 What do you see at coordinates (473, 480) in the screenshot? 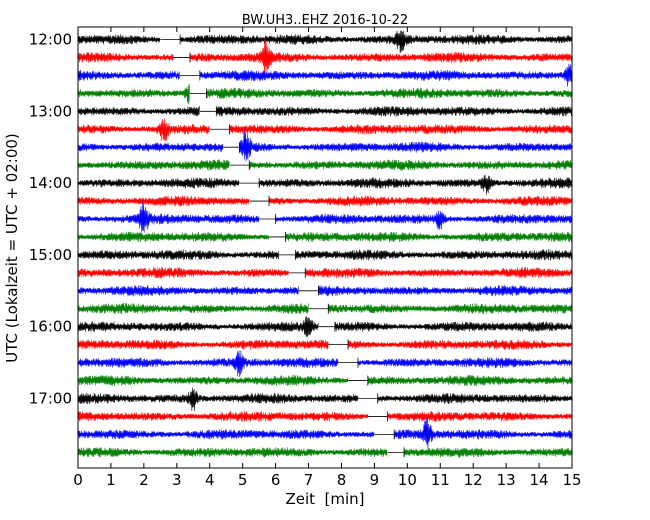
I see `x-tick-label-12: 12` at bounding box center [473, 480].